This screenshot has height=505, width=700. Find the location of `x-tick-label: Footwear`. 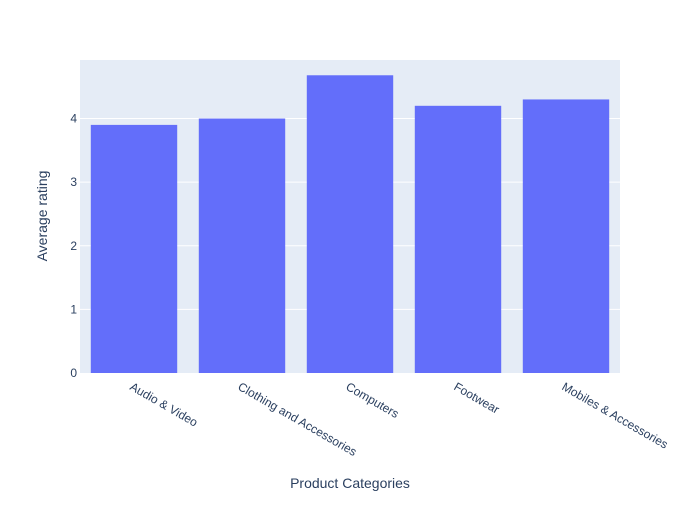

x-tick-label: Footwear is located at coordinates (477, 397).